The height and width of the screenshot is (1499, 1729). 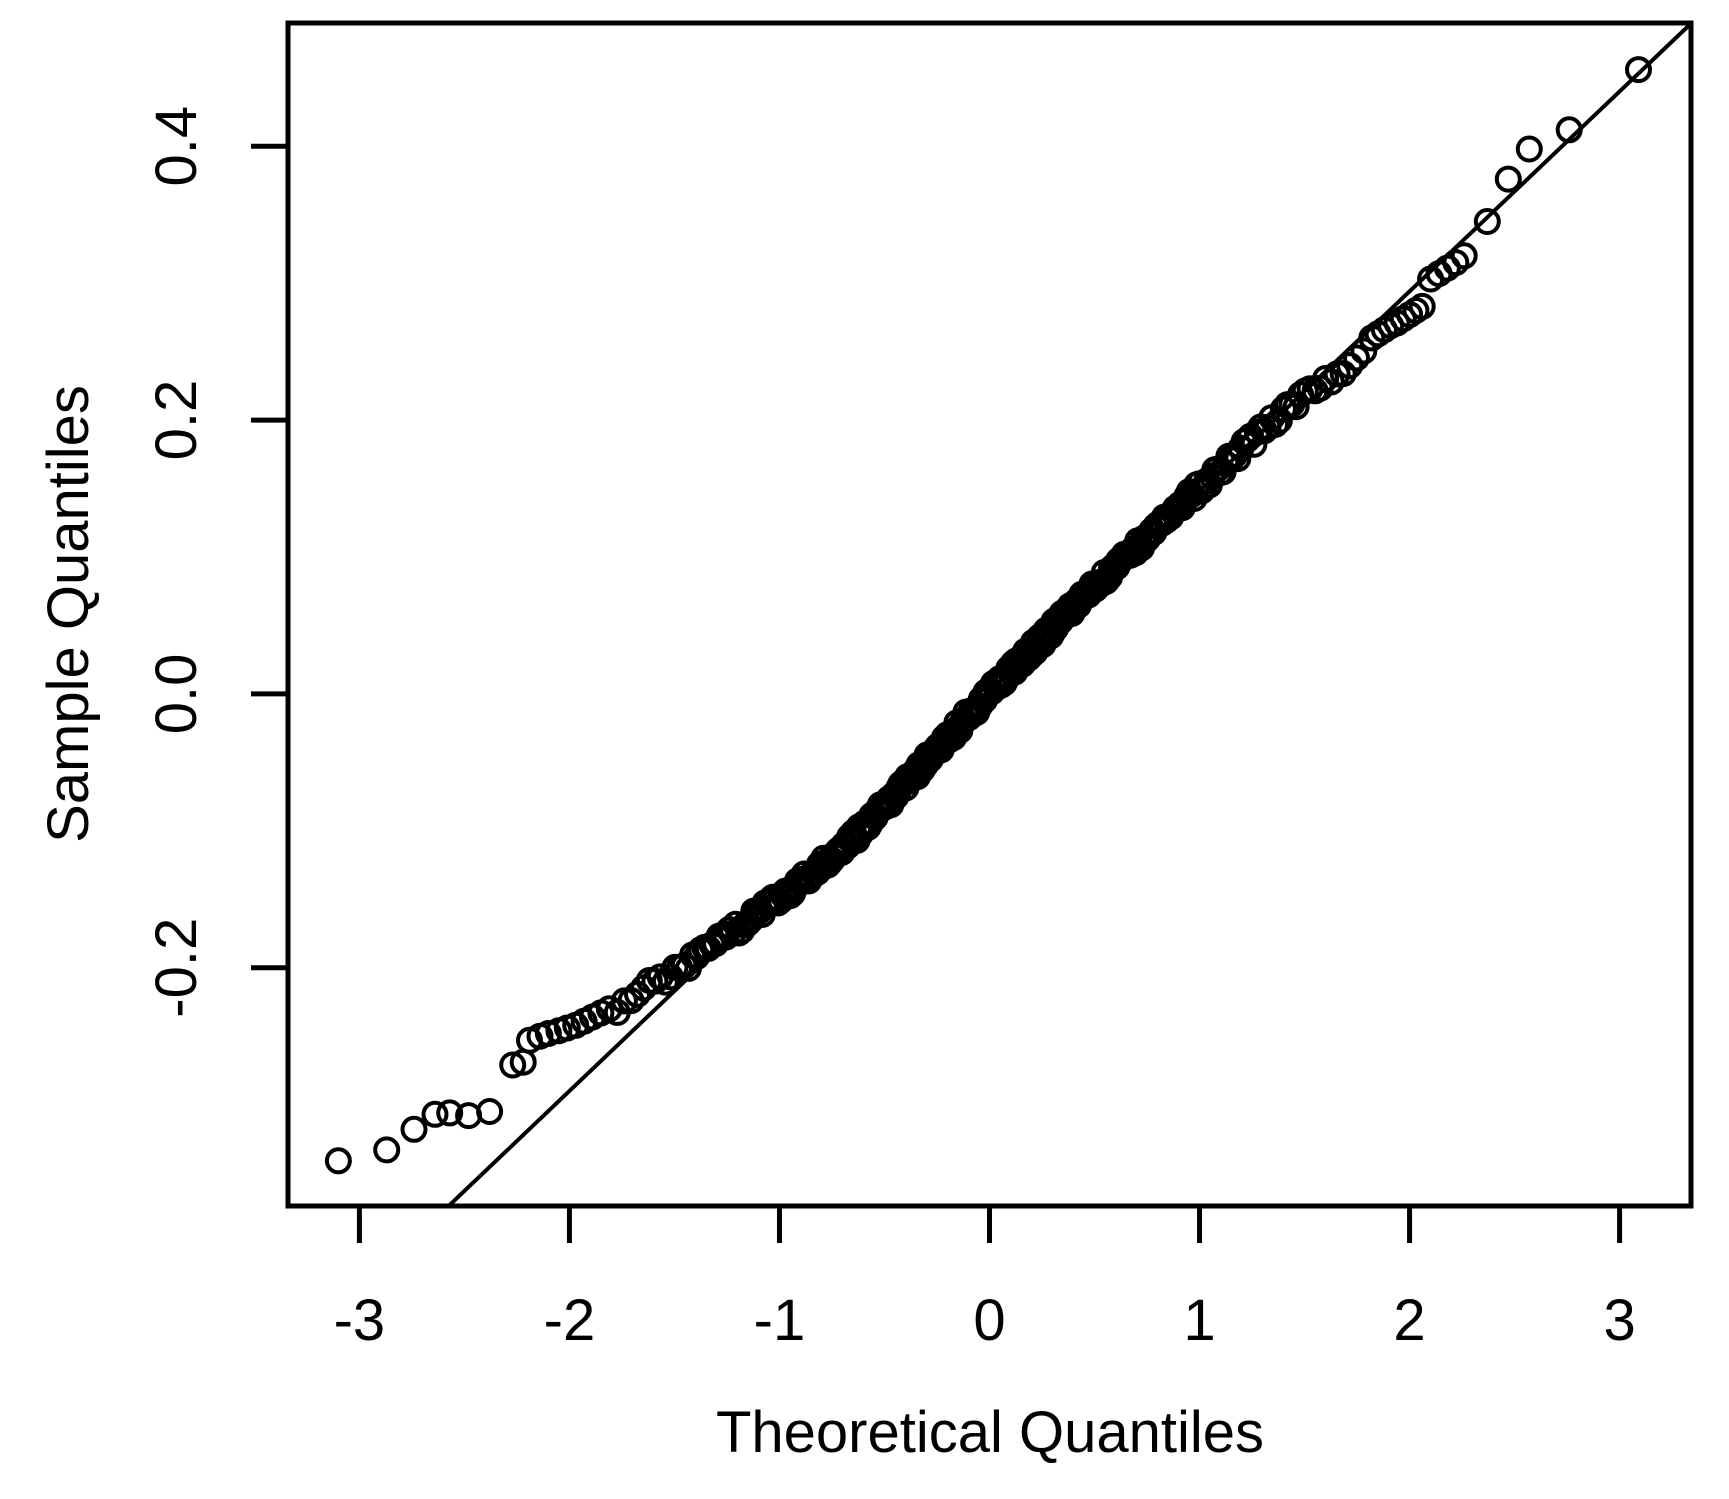 I want to click on x-tick-label: 2, so click(x=1409, y=1320).